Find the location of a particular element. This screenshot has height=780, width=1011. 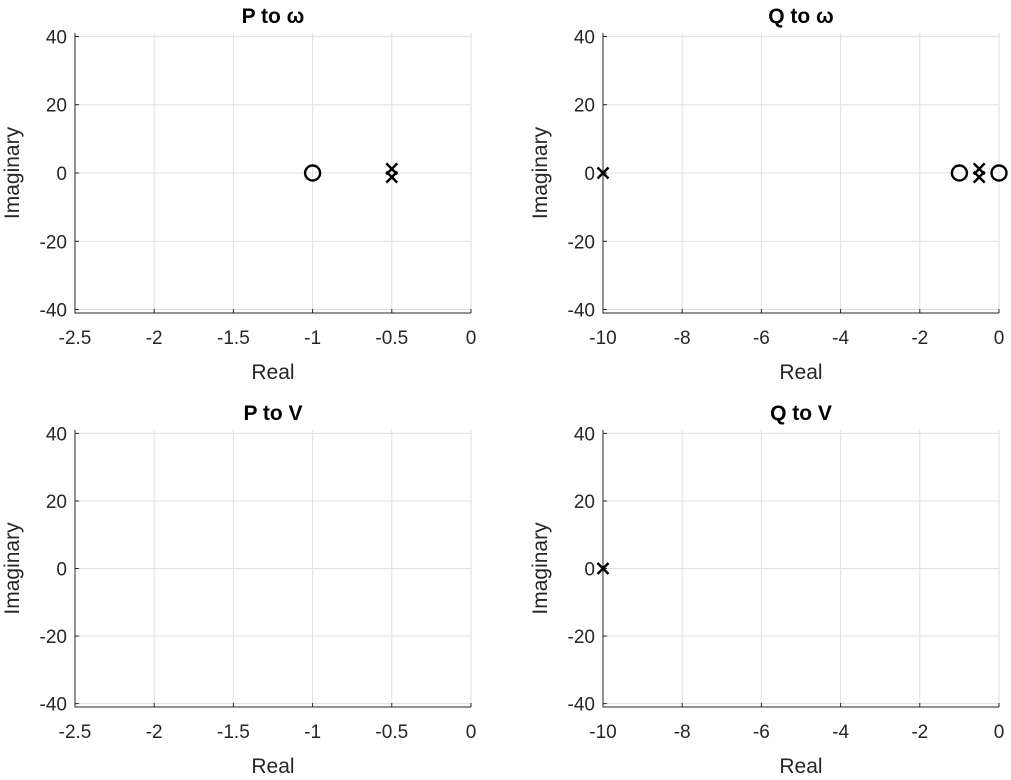

subplot-title: P to ω is located at coordinates (273, 16).